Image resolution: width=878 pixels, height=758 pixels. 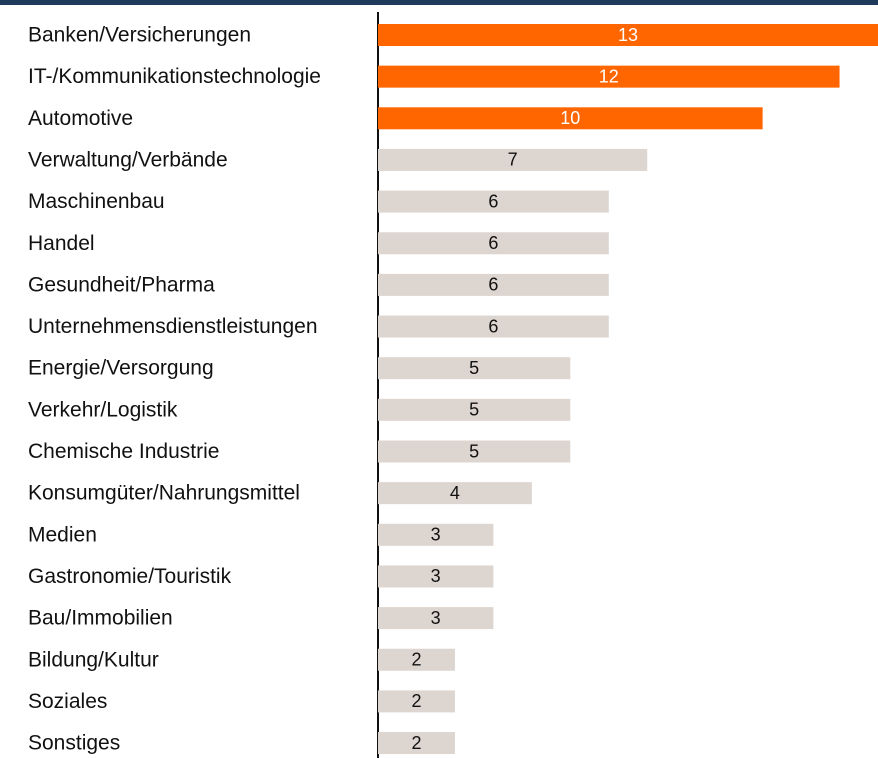 What do you see at coordinates (439, 2) in the screenshot?
I see `top-rule` at bounding box center [439, 2].